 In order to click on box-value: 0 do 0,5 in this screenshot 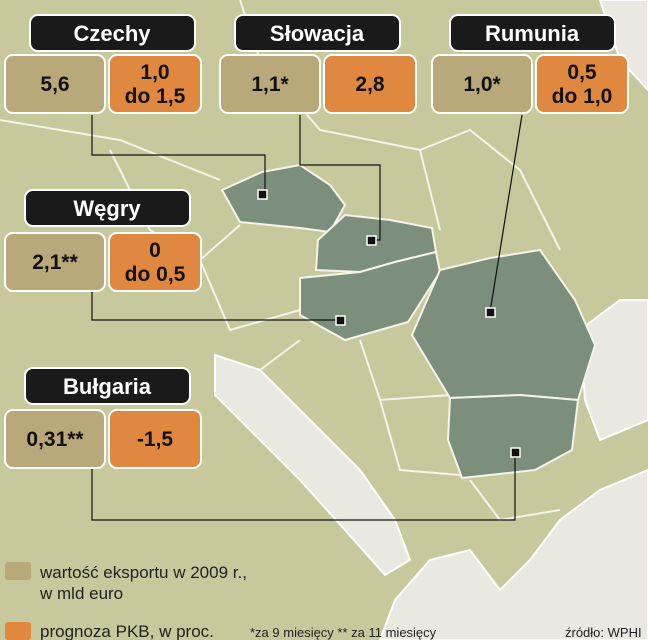, I will do `click(155, 262)`.